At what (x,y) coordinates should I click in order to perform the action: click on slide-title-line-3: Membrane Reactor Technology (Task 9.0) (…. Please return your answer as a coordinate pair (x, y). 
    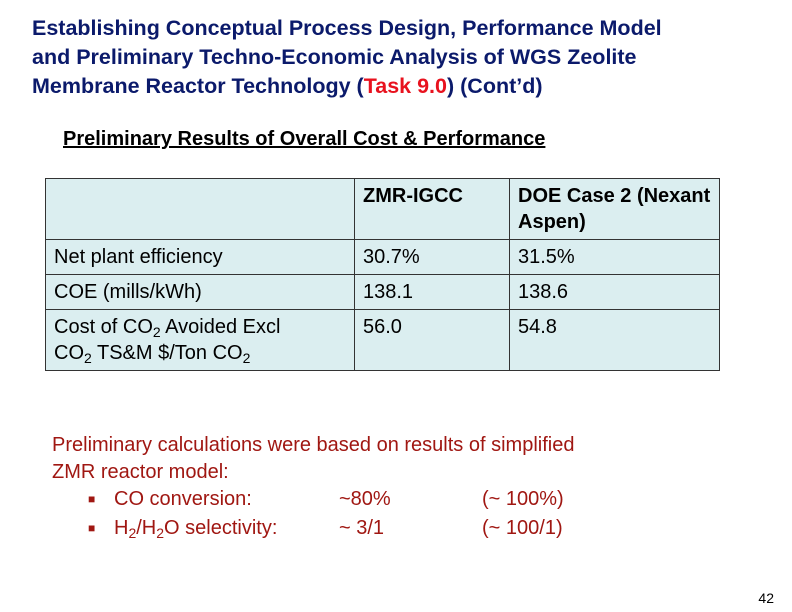
    Looking at the image, I should click on (402, 86).